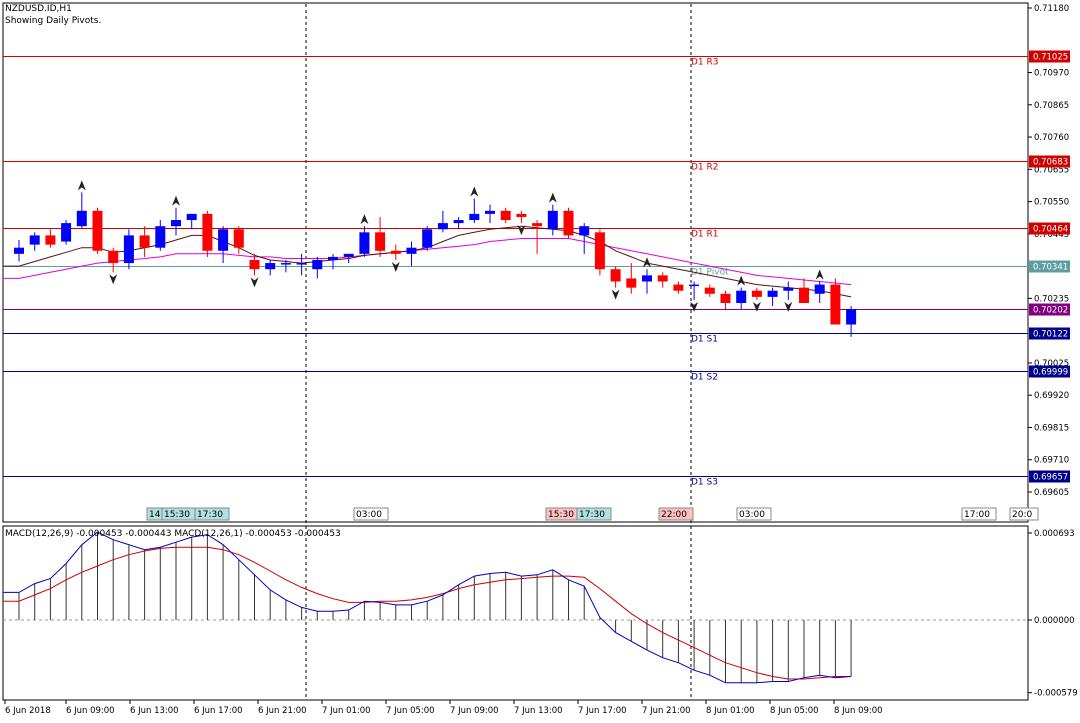  What do you see at coordinates (794, 711) in the screenshot?
I see `time-tick-label: 8 Jun 05:00` at bounding box center [794, 711].